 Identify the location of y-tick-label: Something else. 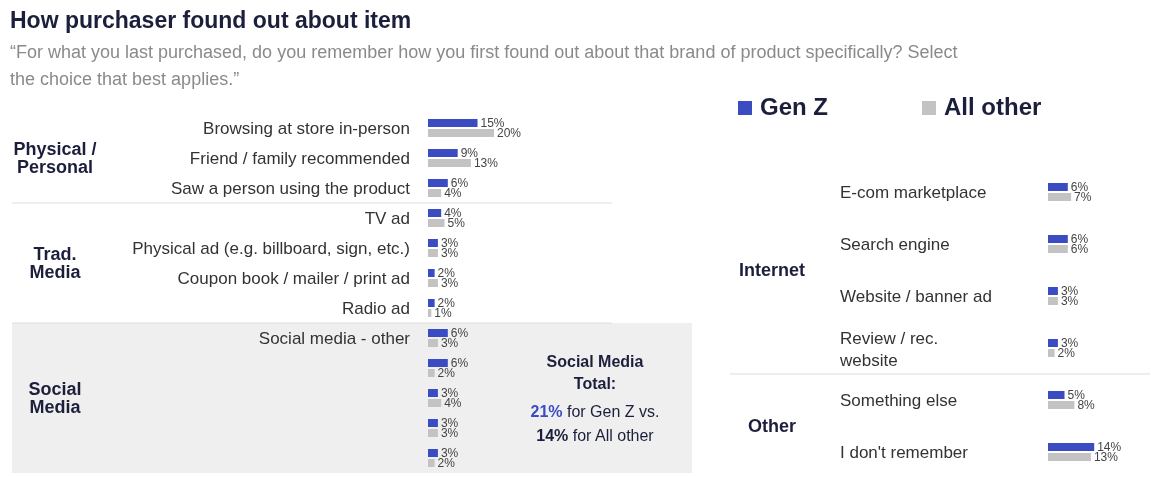
(899, 400).